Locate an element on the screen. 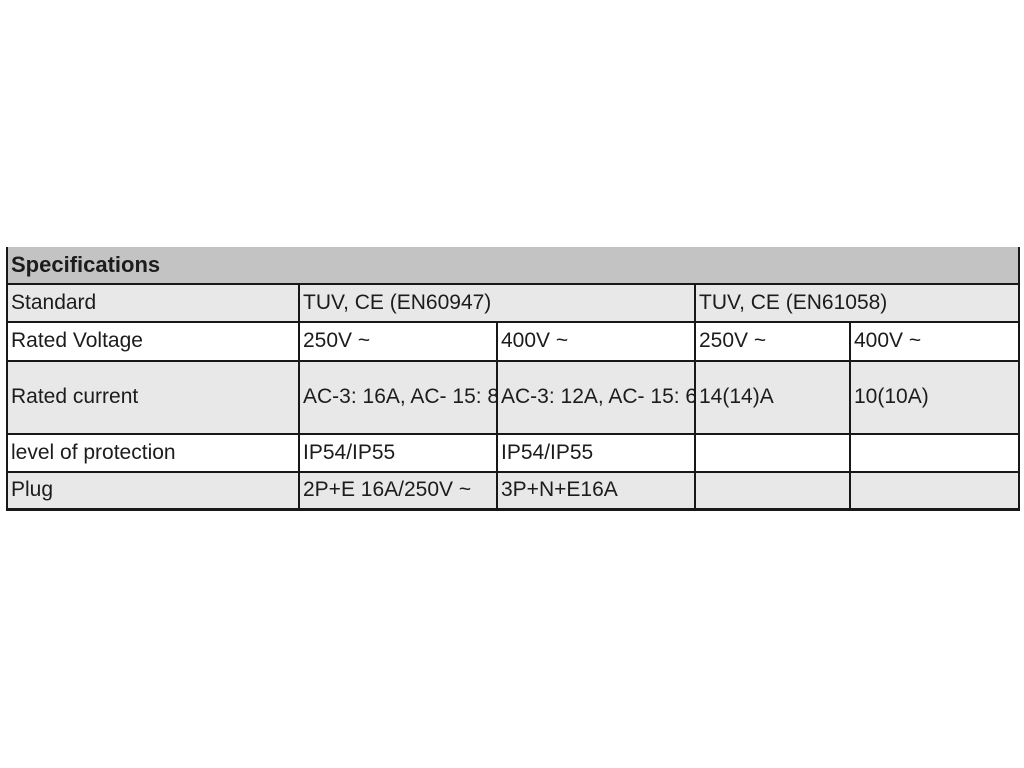 This screenshot has height=768, width=1024. cell-voltage-2: 400V ~ is located at coordinates (596, 341).